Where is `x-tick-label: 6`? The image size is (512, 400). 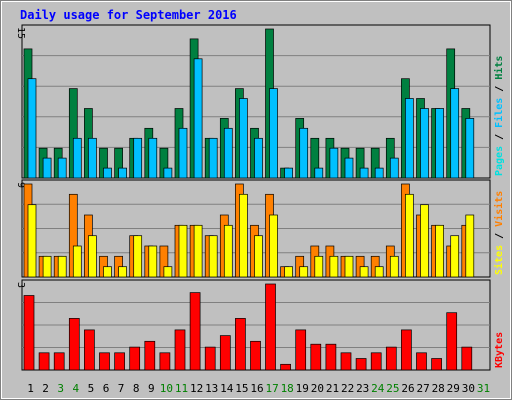 x-tick-label: 6 is located at coordinates (106, 388).